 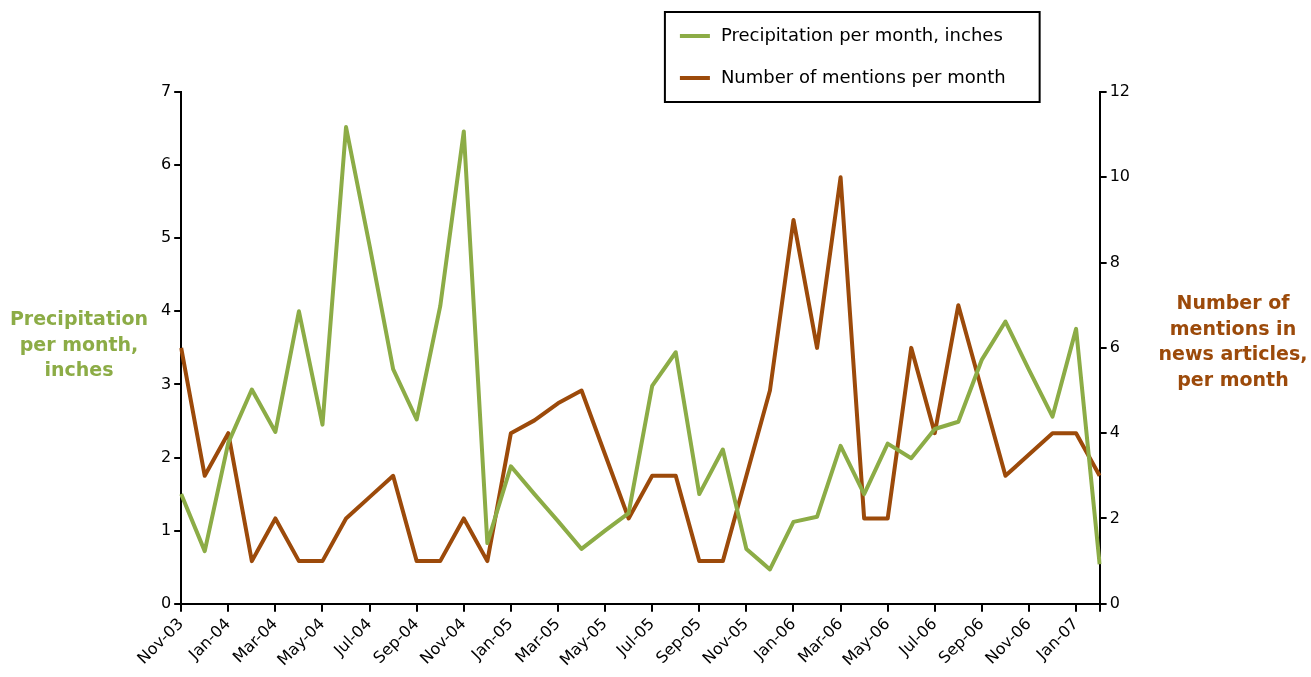 What do you see at coordinates (166, 383) in the screenshot?
I see `y-tick-label: 3` at bounding box center [166, 383].